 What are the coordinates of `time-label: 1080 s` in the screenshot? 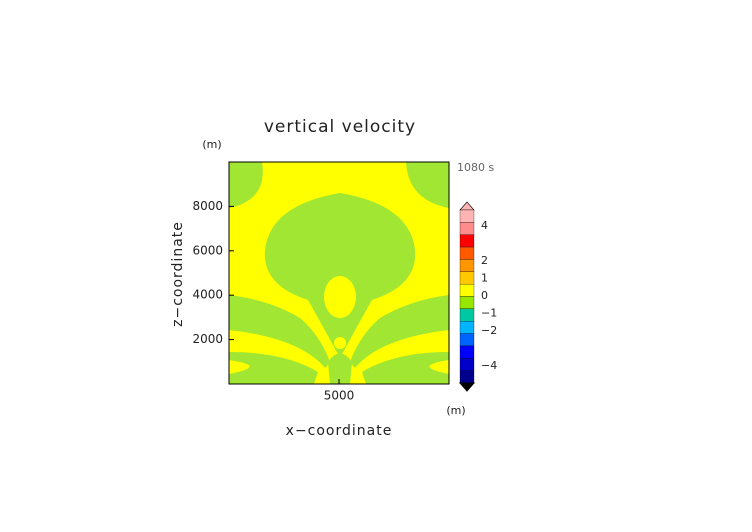 It's located at (475, 167).